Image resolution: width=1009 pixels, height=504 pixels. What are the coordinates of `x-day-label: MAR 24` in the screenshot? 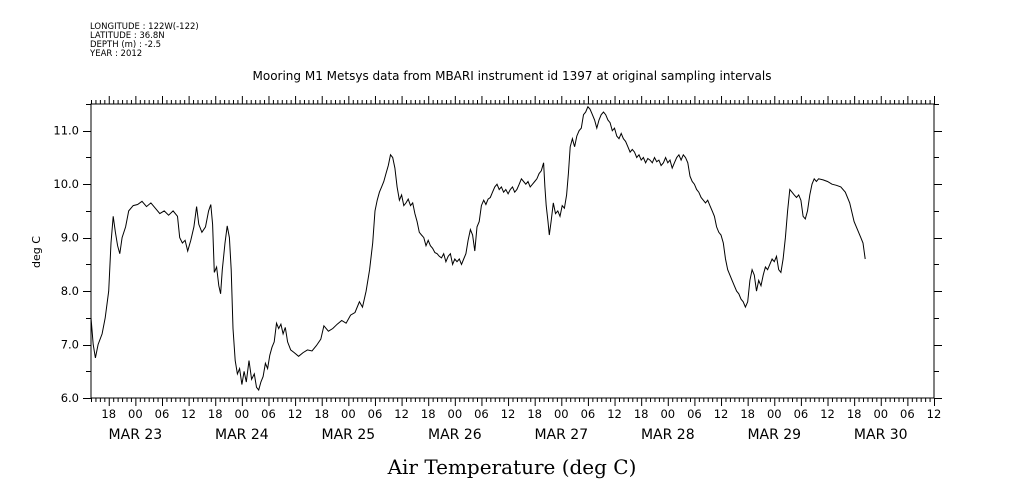 It's located at (242, 435).